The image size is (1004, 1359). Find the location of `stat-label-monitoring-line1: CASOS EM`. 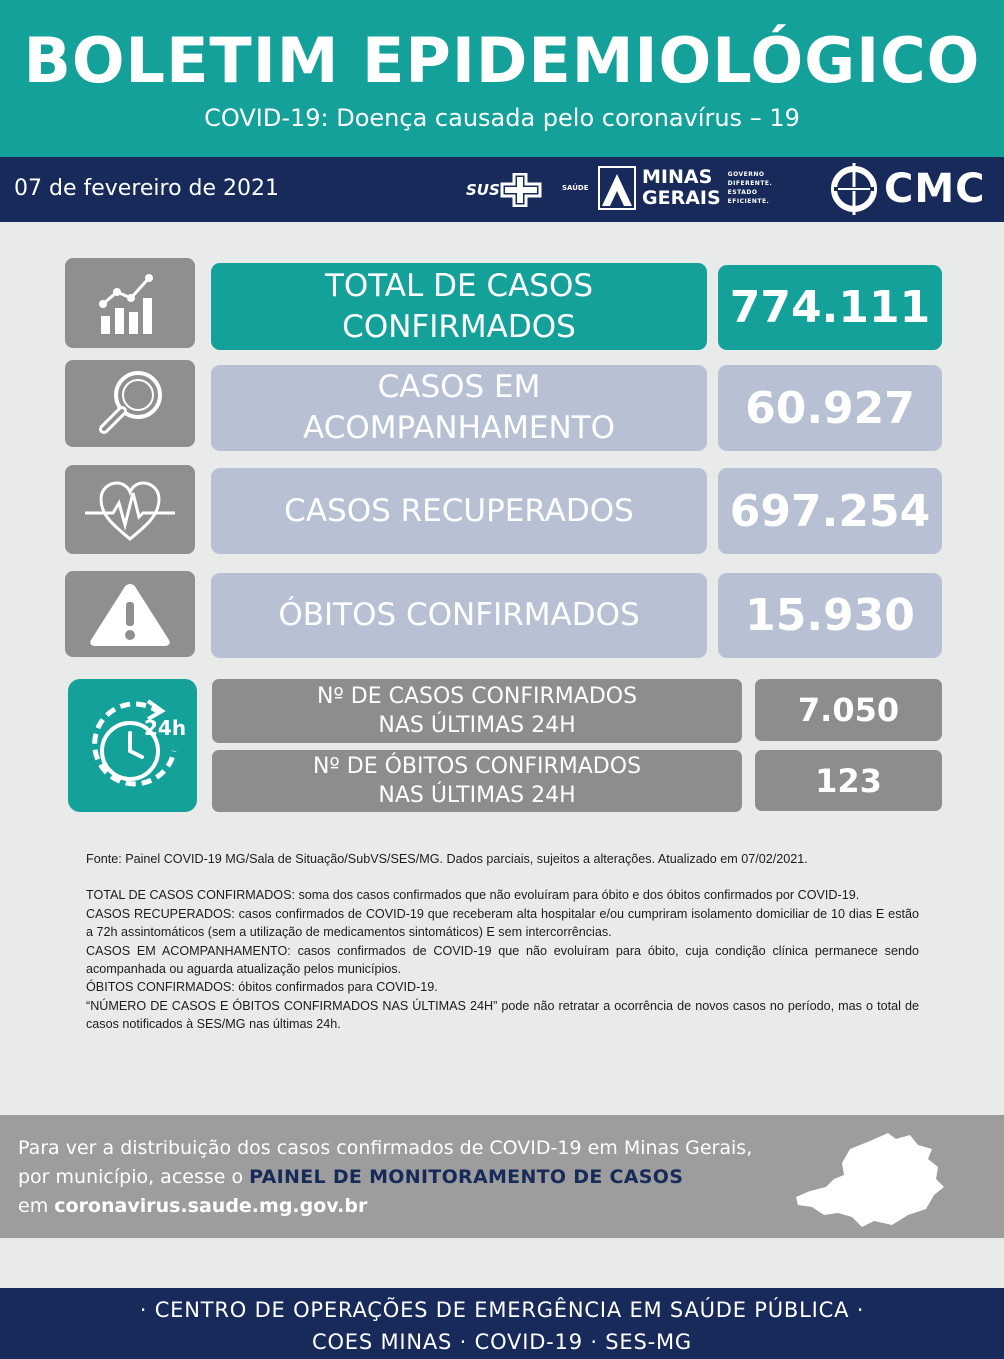

stat-label-monitoring-line1: CASOS EM is located at coordinates (459, 387).